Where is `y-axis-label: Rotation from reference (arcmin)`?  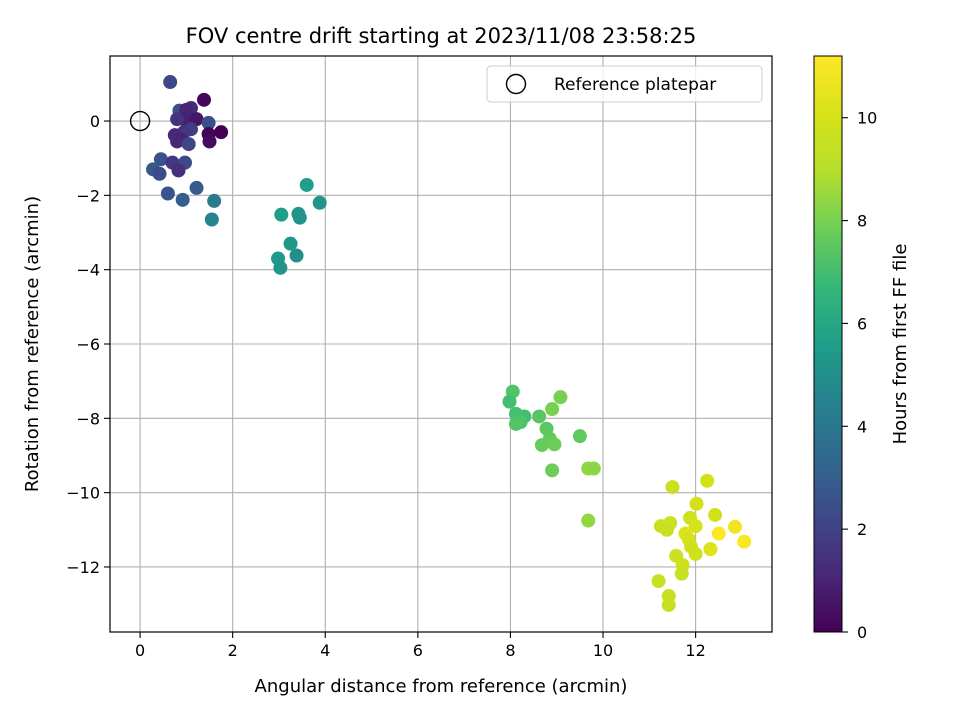
y-axis-label: Rotation from reference (arcmin) is located at coordinates (32, 344).